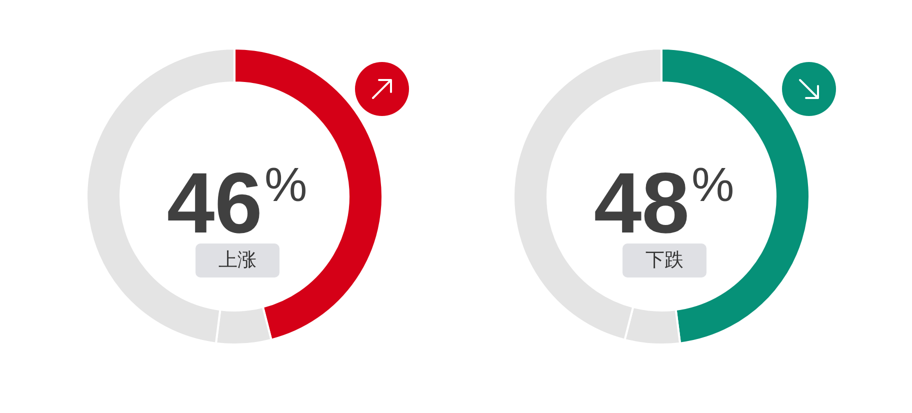 This screenshot has width=912, height=413. I want to click on data-label: 48%, so click(664, 204).